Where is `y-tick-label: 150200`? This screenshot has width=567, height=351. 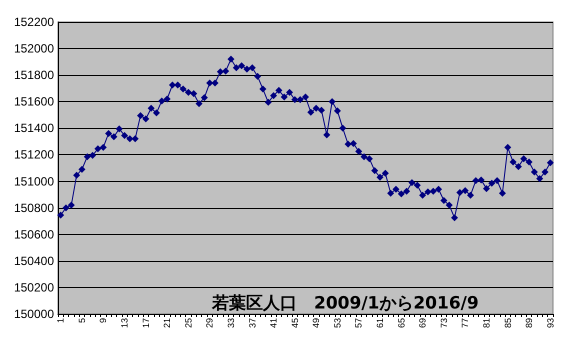 y-tick-label: 150200 is located at coordinates (34, 287).